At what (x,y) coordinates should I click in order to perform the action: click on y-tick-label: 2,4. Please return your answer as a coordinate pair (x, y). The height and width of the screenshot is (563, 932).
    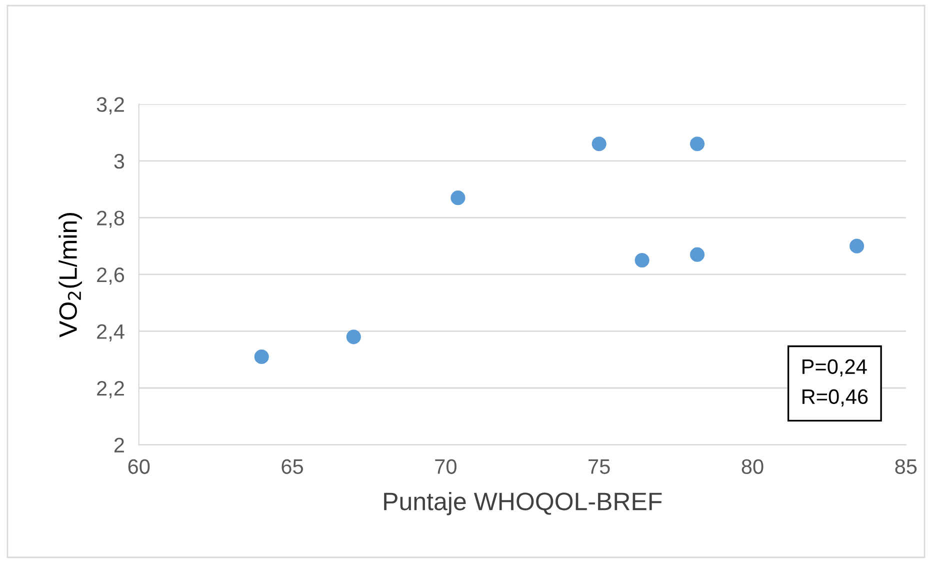
    Looking at the image, I should click on (110, 333).